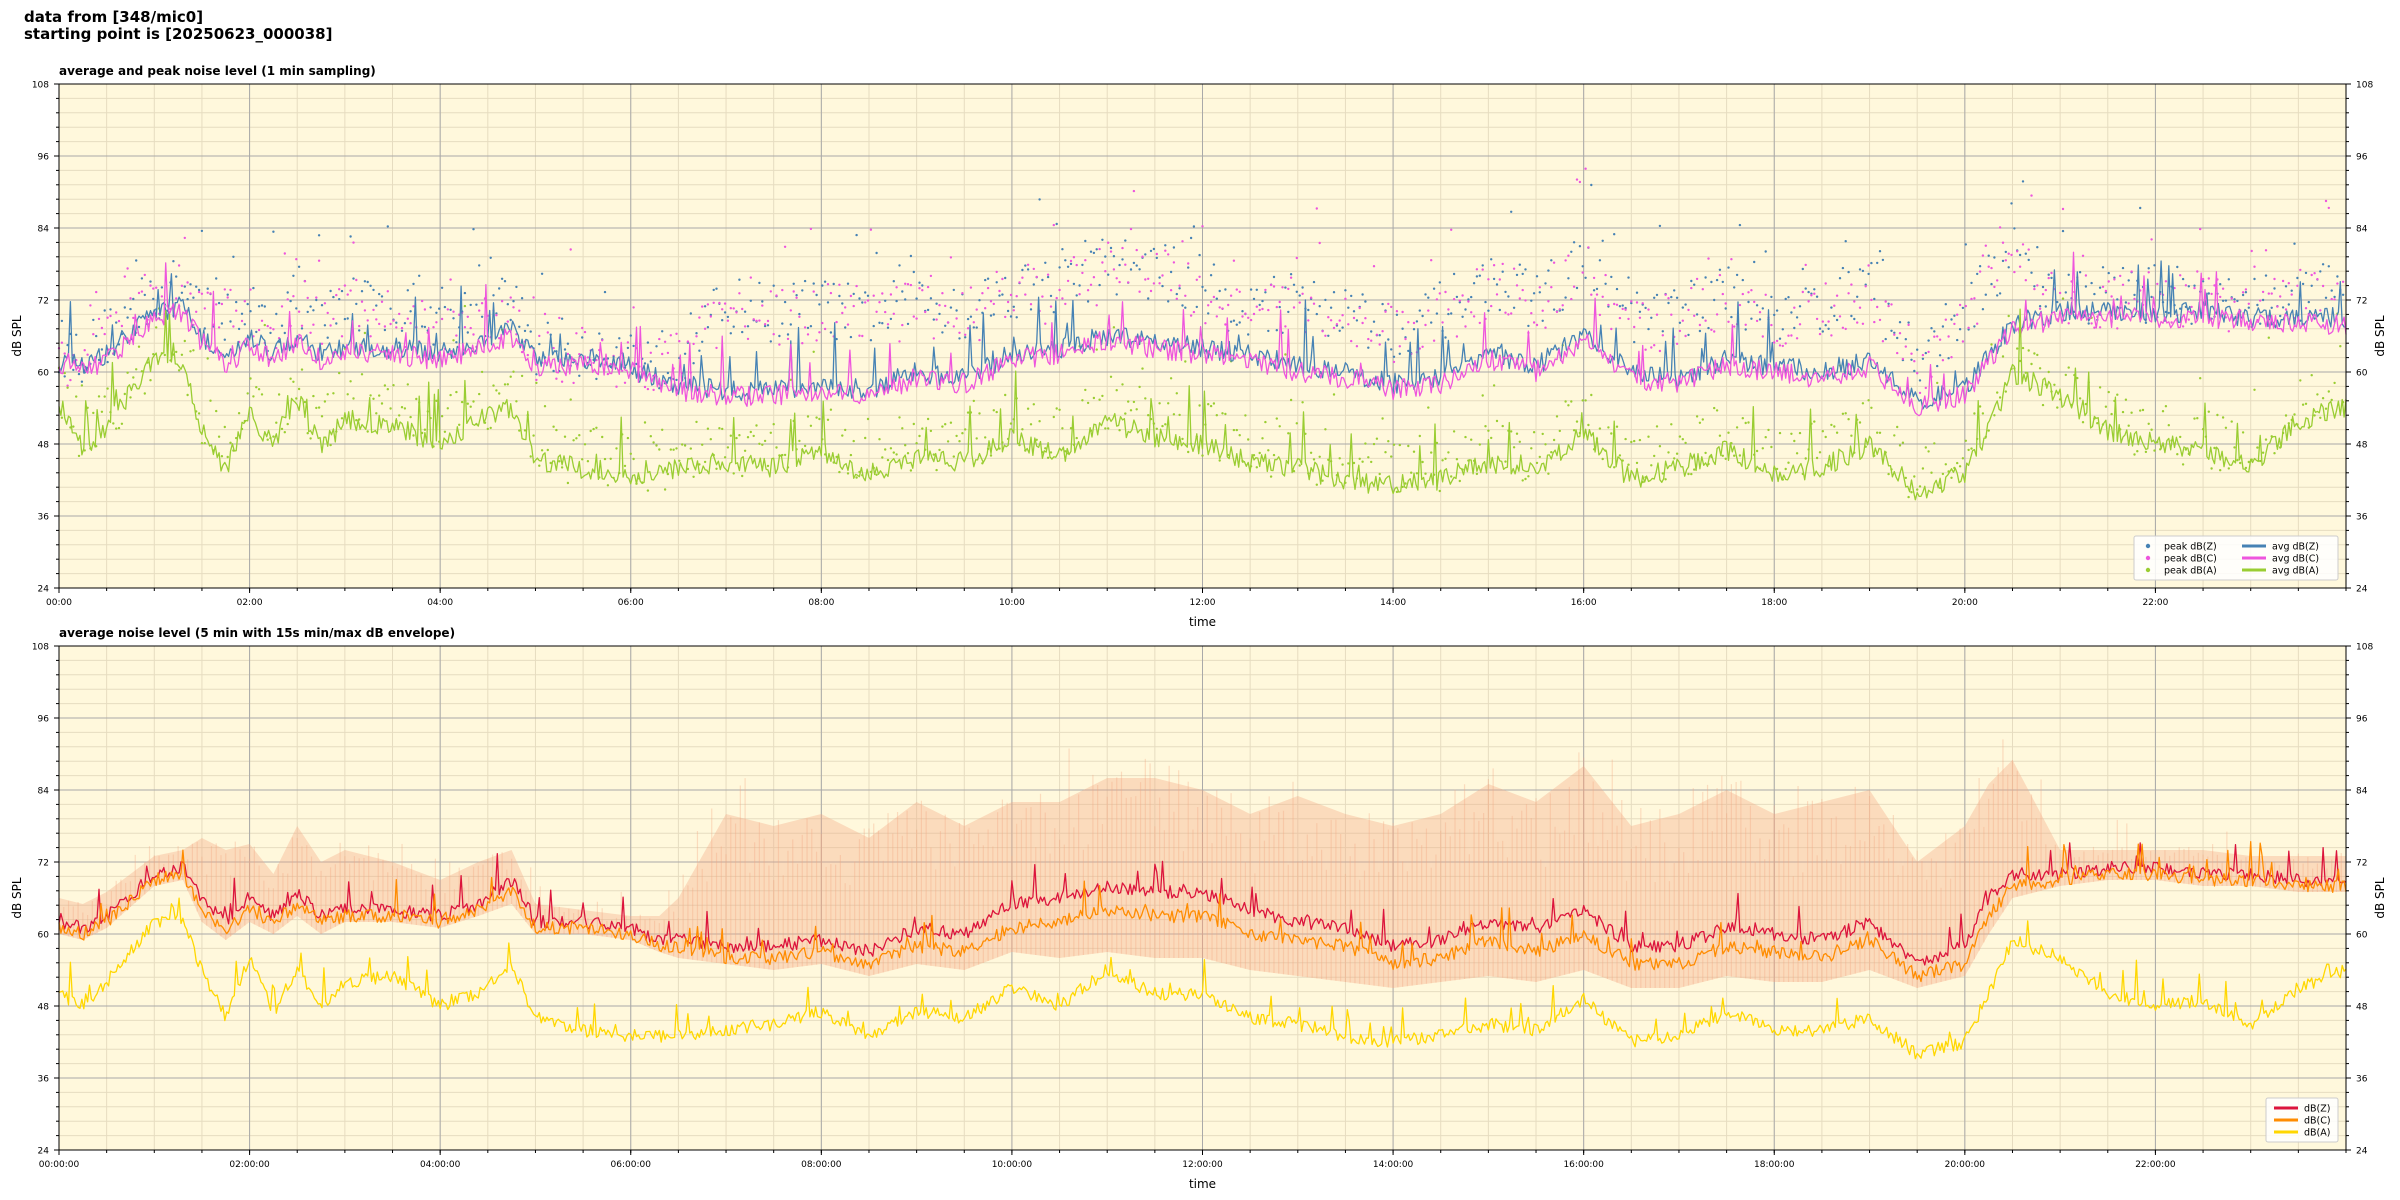 The width and height of the screenshot is (2400, 1200). Describe the element at coordinates (1965, 1165) in the screenshot. I see `x-tick-label: 20:00:00` at that location.